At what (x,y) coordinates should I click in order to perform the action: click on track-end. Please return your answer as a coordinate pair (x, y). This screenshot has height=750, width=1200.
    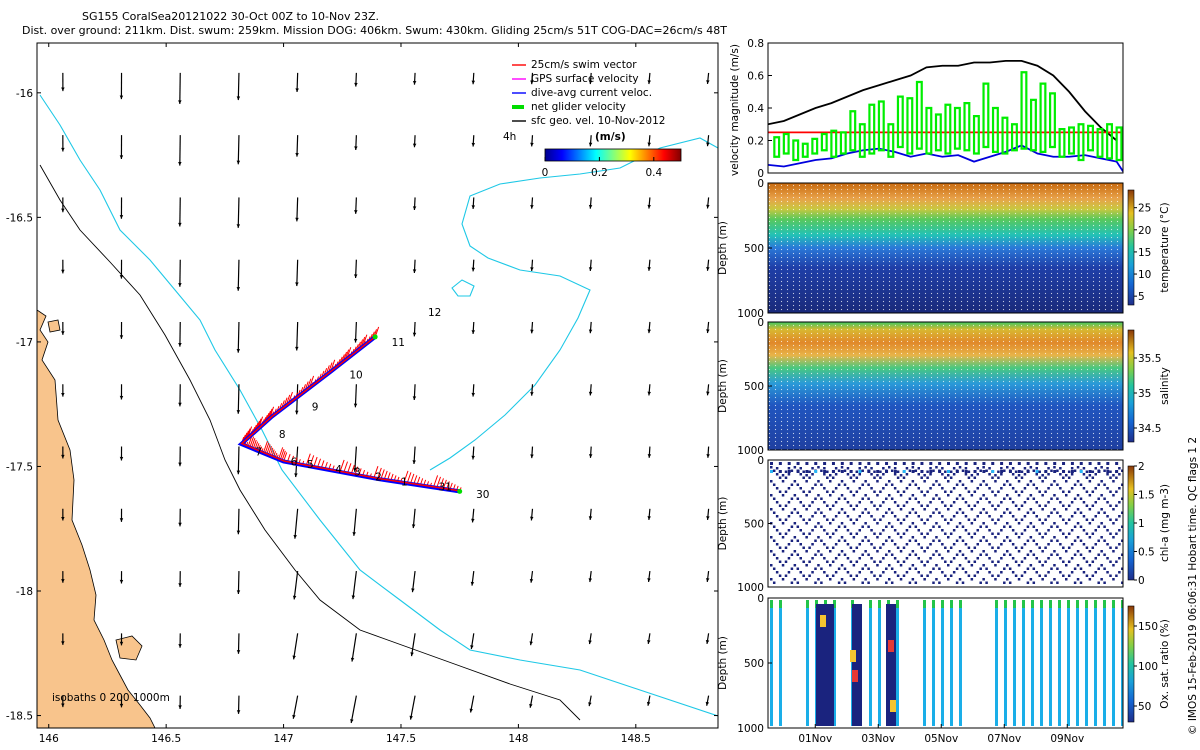
    Looking at the image, I should click on (375, 337).